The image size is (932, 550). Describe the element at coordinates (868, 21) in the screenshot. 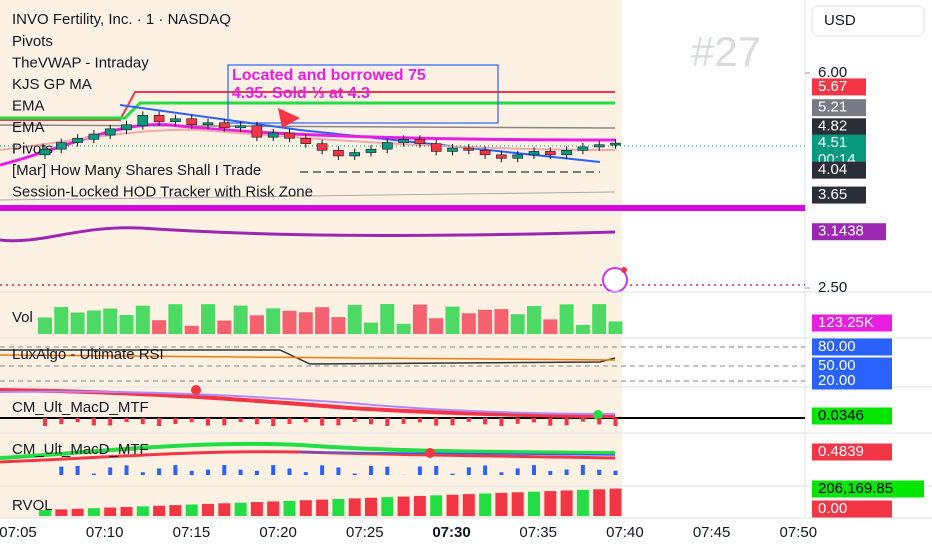

I see `currency-button` at that location.